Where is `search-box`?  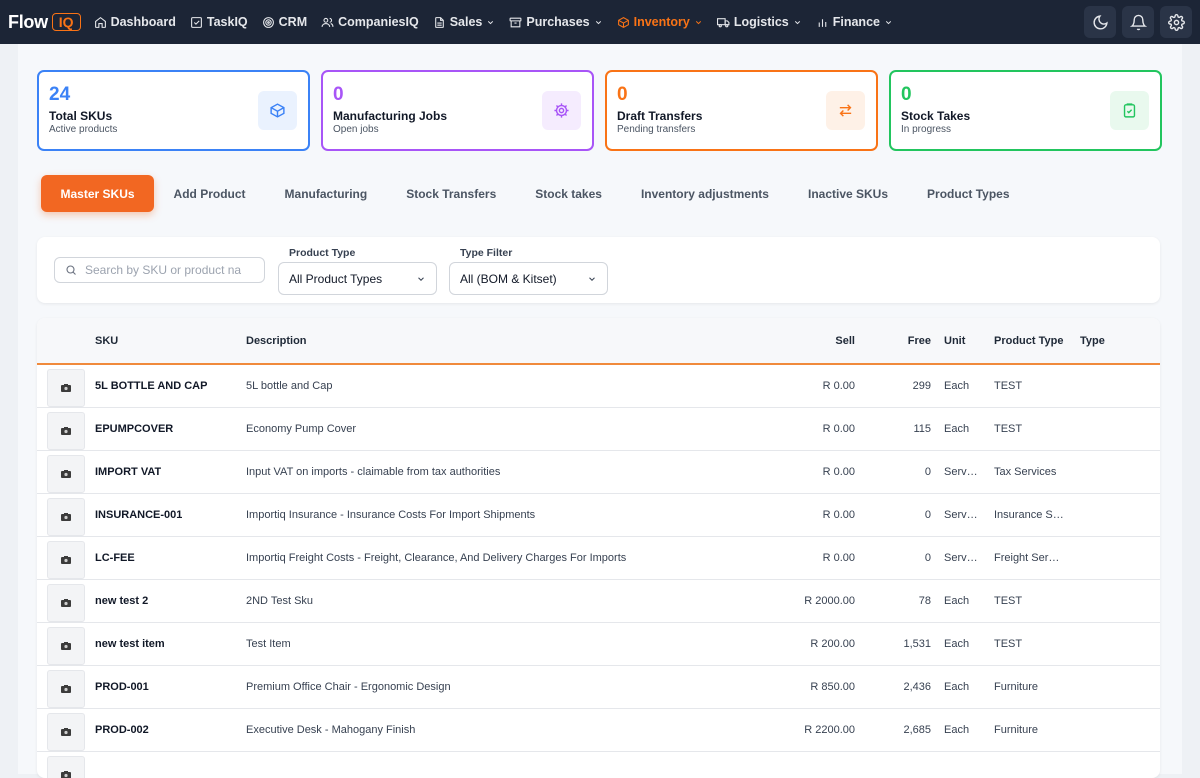 search-box is located at coordinates (159, 270).